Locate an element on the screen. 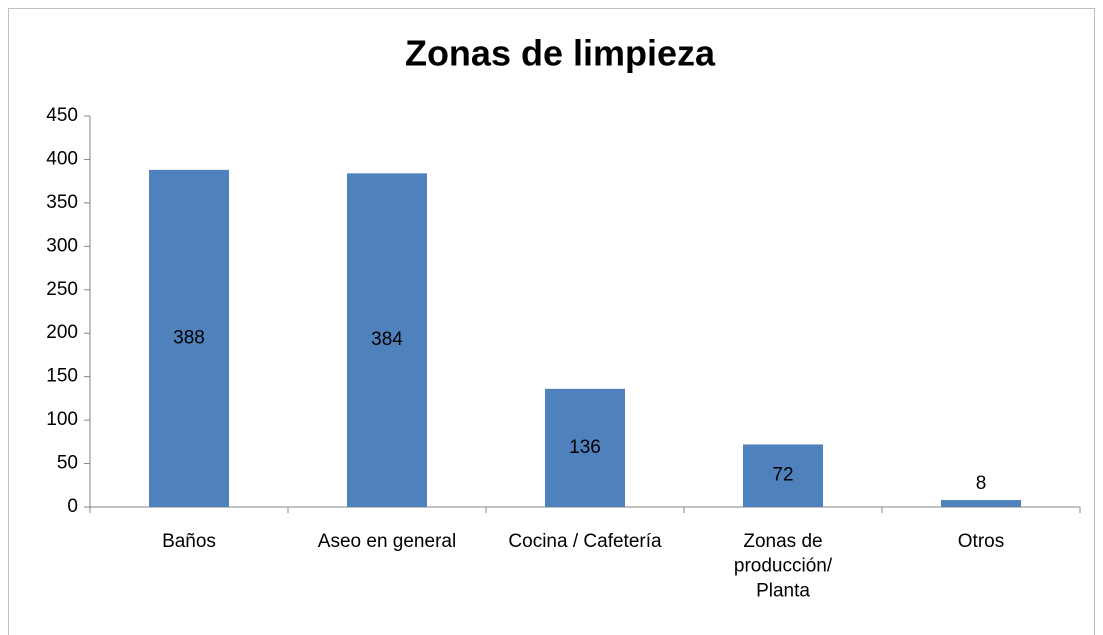 The width and height of the screenshot is (1103, 635). x-tick-label: Cocina / Cafetería is located at coordinates (585, 541).